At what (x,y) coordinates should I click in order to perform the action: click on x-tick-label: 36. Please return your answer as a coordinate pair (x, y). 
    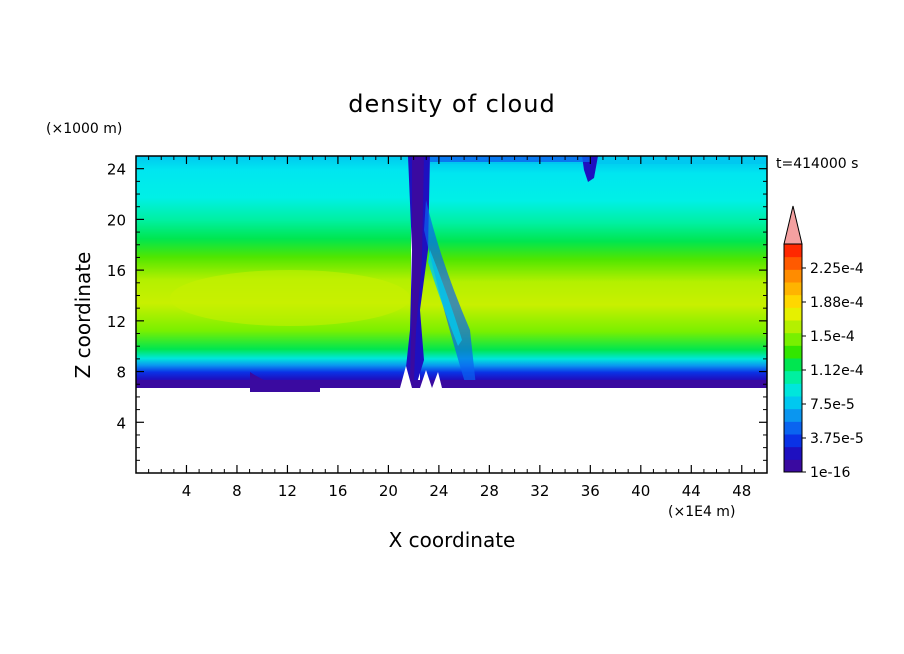
    Looking at the image, I should click on (590, 491).